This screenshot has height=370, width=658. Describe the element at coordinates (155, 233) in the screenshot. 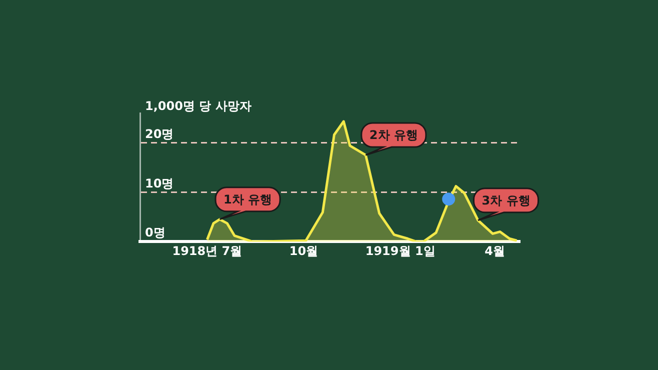

I see `y-tick-label: 0명` at that location.